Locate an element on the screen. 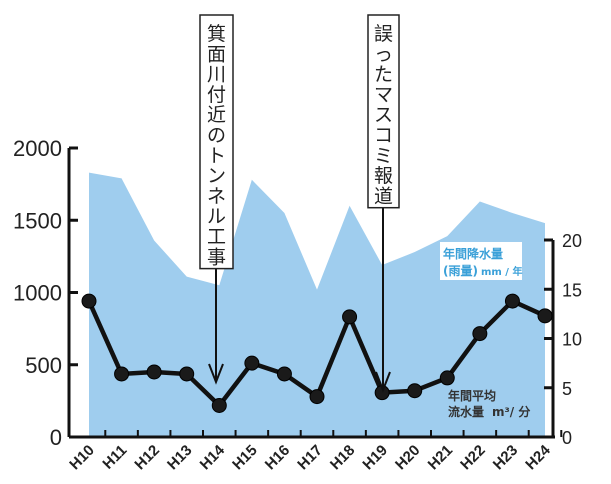 The width and height of the screenshot is (611, 484). x-tick-label: H13 is located at coordinates (179, 457).